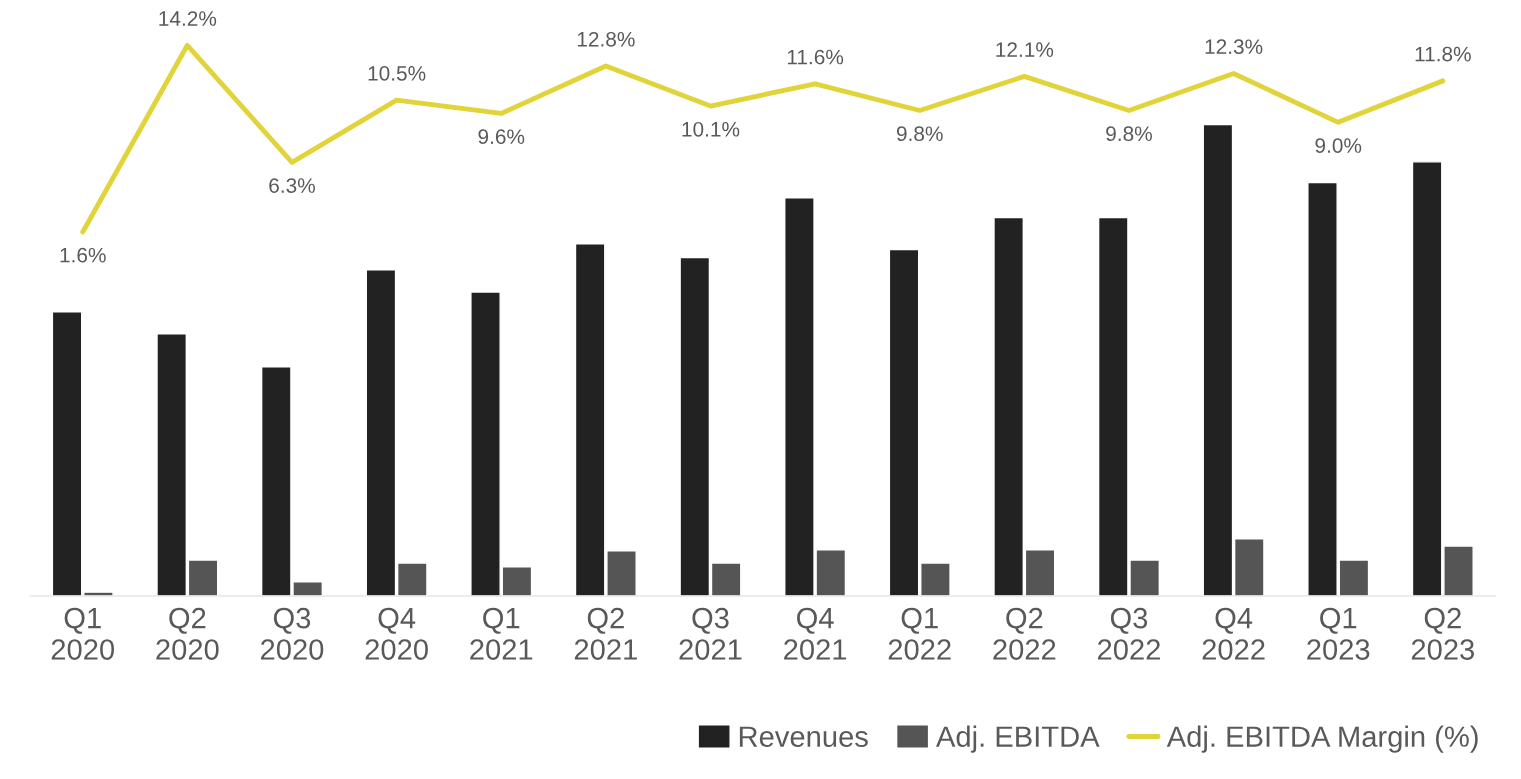 The image size is (1521, 779). Describe the element at coordinates (292, 633) in the screenshot. I see `x-tick-label: Q3 2020` at that location.